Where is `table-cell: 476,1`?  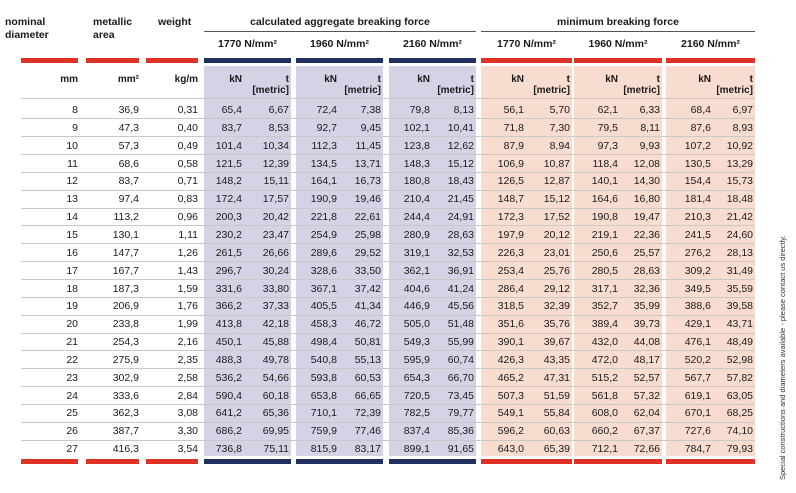
table-cell: 476,1 is located at coordinates (697, 342).